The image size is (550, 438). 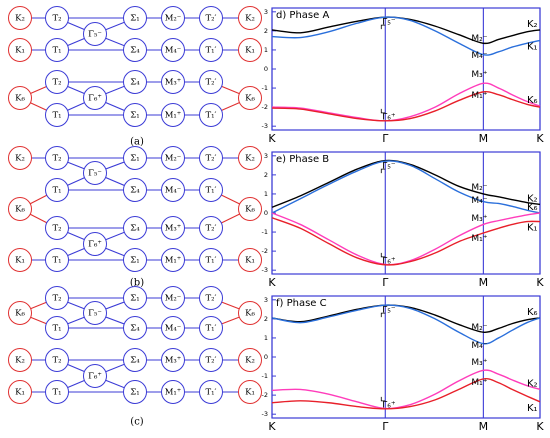 I want to click on series-label: K₂, so click(x=532, y=383).